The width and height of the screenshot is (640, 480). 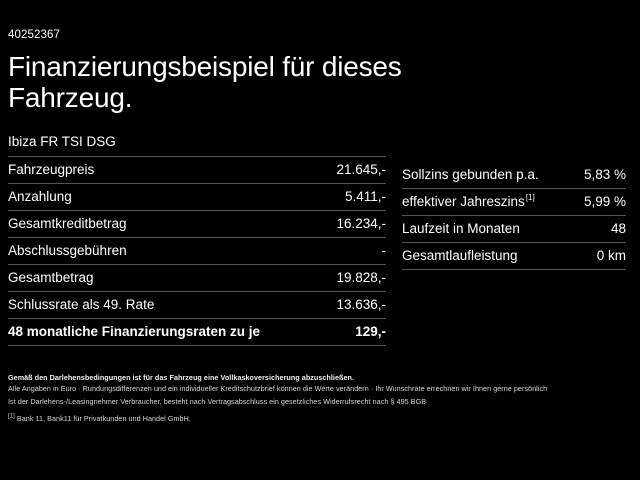 What do you see at coordinates (463, 201) in the screenshot?
I see `row-label: effektiver Jahreszins` at bounding box center [463, 201].